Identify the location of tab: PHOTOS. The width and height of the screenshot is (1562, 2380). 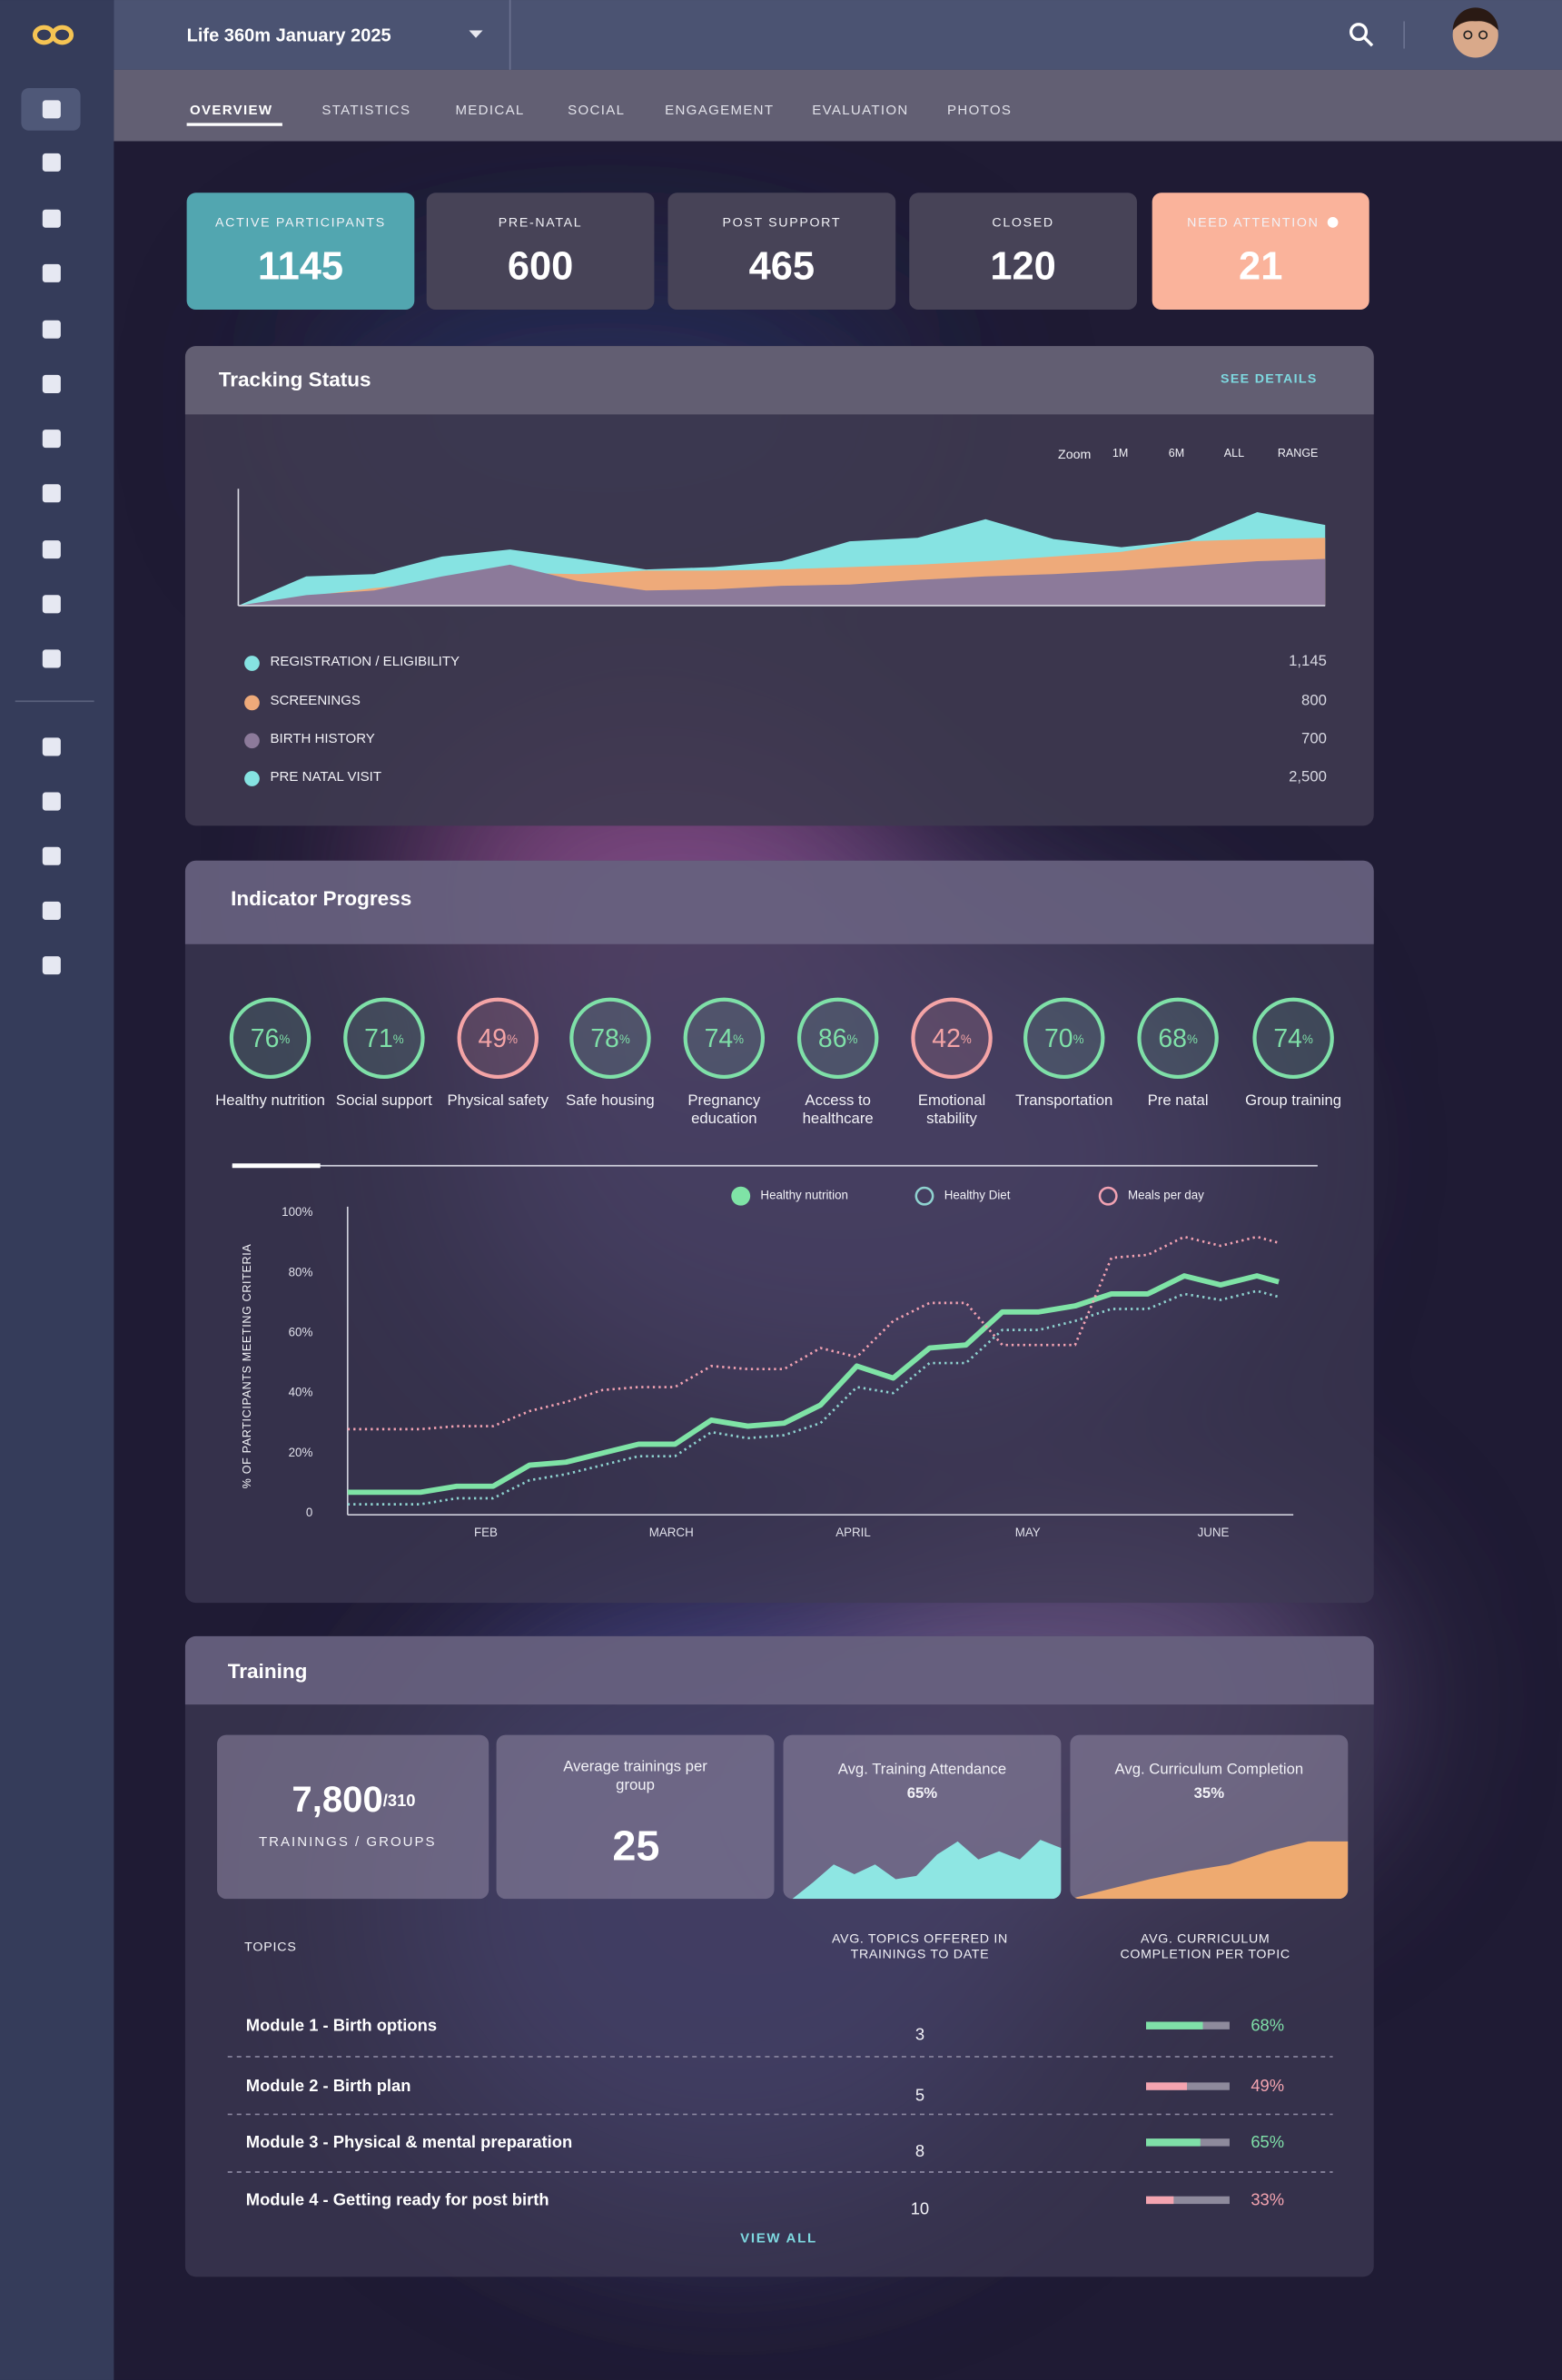
(979, 110).